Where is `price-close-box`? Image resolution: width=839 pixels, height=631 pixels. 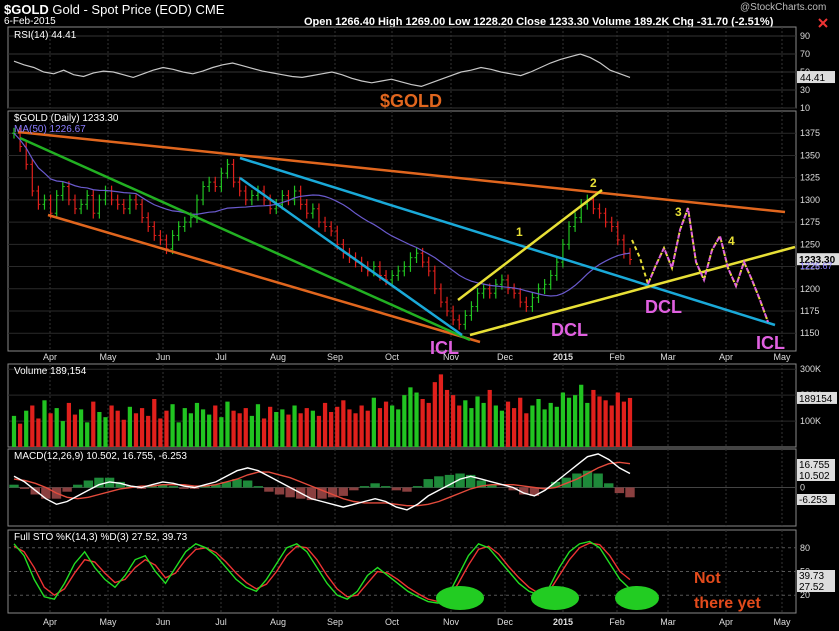 price-close-box is located at coordinates (818, 259).